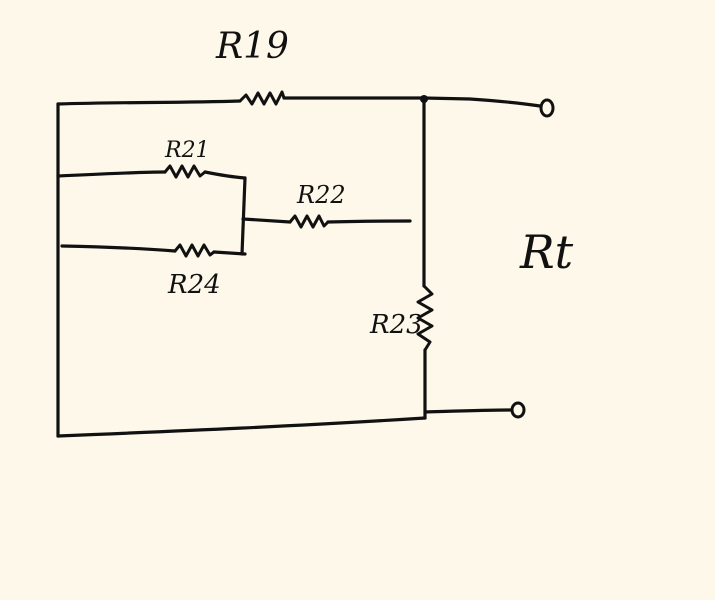 The image size is (715, 600). I want to click on label-r22: R22, so click(321, 195).